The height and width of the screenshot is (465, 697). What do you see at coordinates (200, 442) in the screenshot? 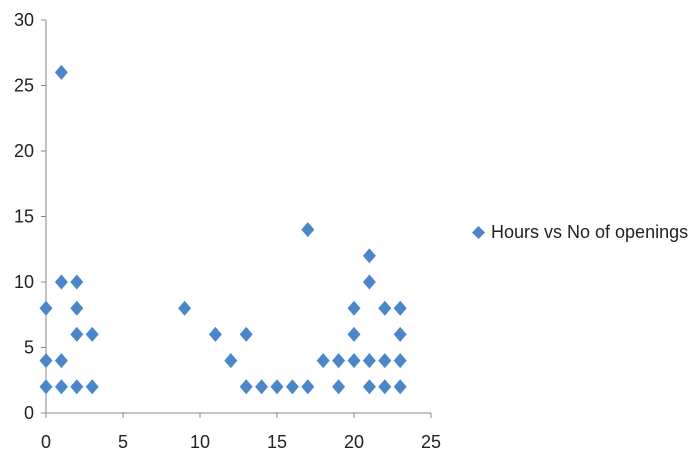
I see `x-tick-label: 10` at bounding box center [200, 442].